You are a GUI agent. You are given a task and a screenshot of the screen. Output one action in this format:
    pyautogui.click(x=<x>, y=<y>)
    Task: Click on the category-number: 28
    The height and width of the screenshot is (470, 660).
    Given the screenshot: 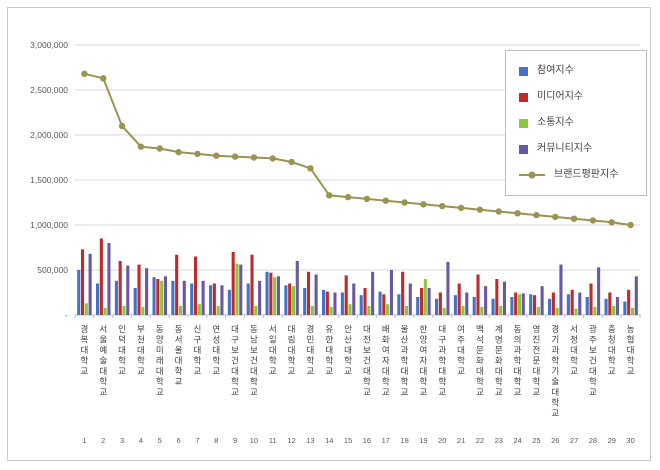 What is the action you would take?
    pyautogui.click(x=593, y=440)
    